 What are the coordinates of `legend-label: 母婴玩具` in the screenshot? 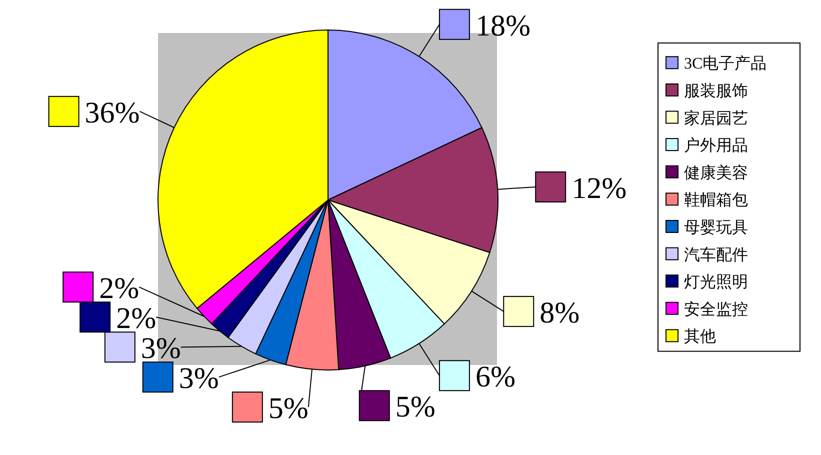 It's located at (716, 227).